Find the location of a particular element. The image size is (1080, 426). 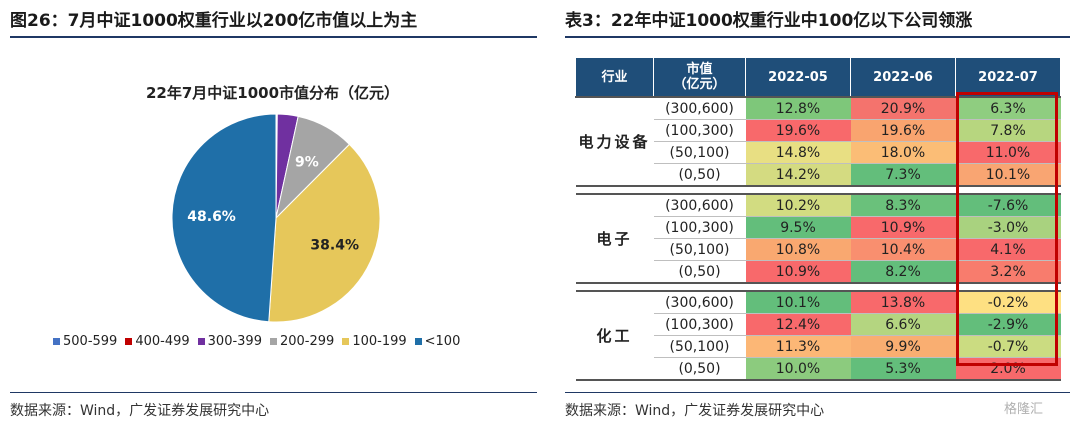

pie-slice-<100 is located at coordinates (224, 218).